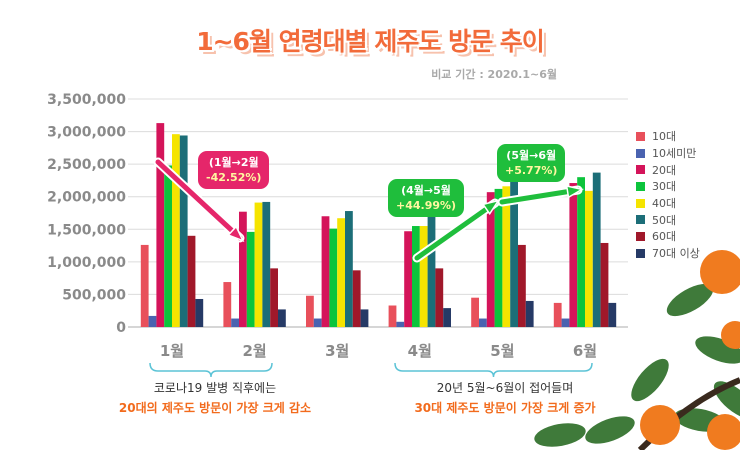 This screenshot has width=740, height=450. I want to click on legend-item: 70대 이상, so click(668, 253).